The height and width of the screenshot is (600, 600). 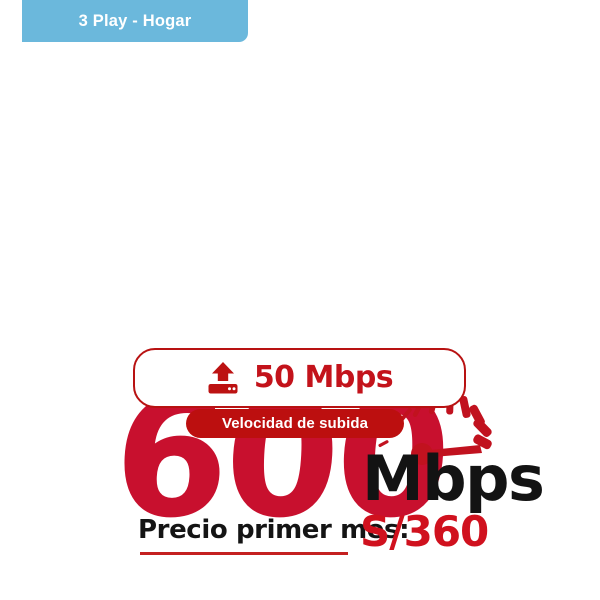 I want to click on plan-type-badge: 3 Play - Hogar, so click(x=135, y=21).